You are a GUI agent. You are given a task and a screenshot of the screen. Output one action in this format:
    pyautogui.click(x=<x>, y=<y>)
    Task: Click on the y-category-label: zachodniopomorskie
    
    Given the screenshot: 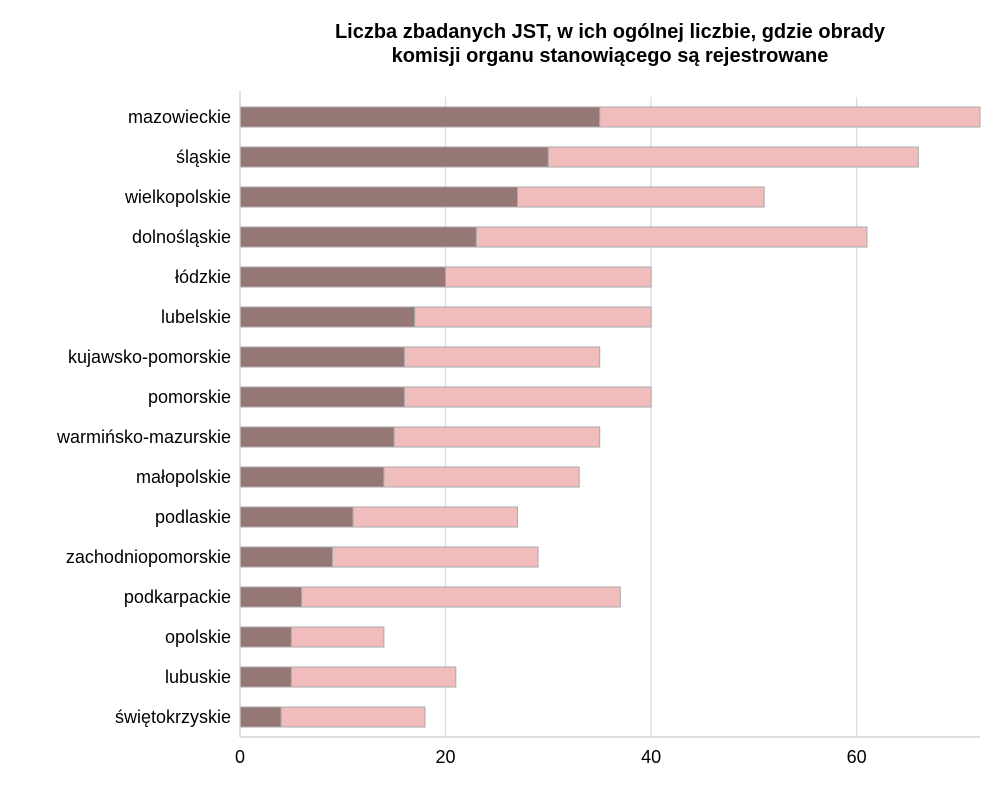 What is the action you would take?
    pyautogui.click(x=148, y=557)
    